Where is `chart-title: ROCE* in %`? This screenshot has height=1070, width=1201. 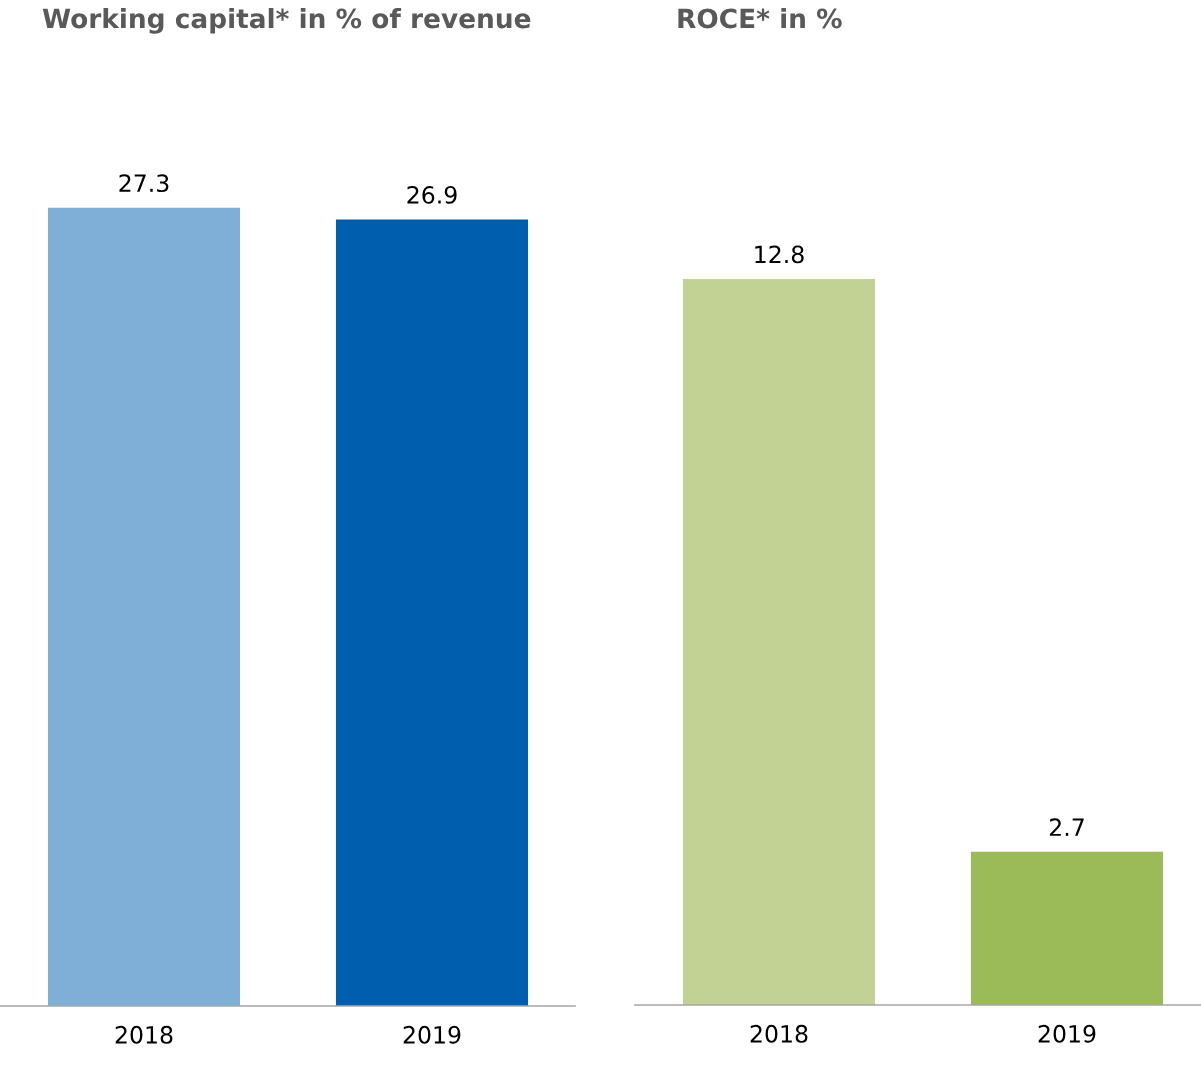 chart-title: ROCE* in % is located at coordinates (760, 18).